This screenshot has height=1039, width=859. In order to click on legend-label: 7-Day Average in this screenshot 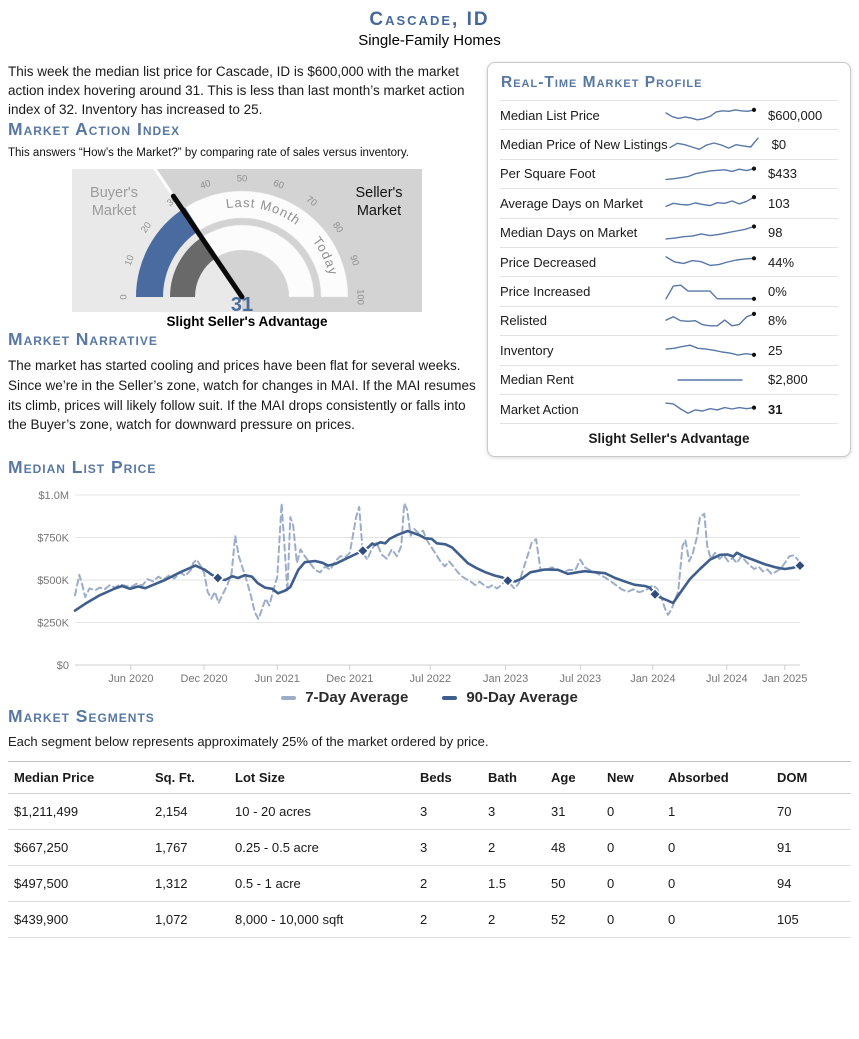, I will do `click(357, 698)`.